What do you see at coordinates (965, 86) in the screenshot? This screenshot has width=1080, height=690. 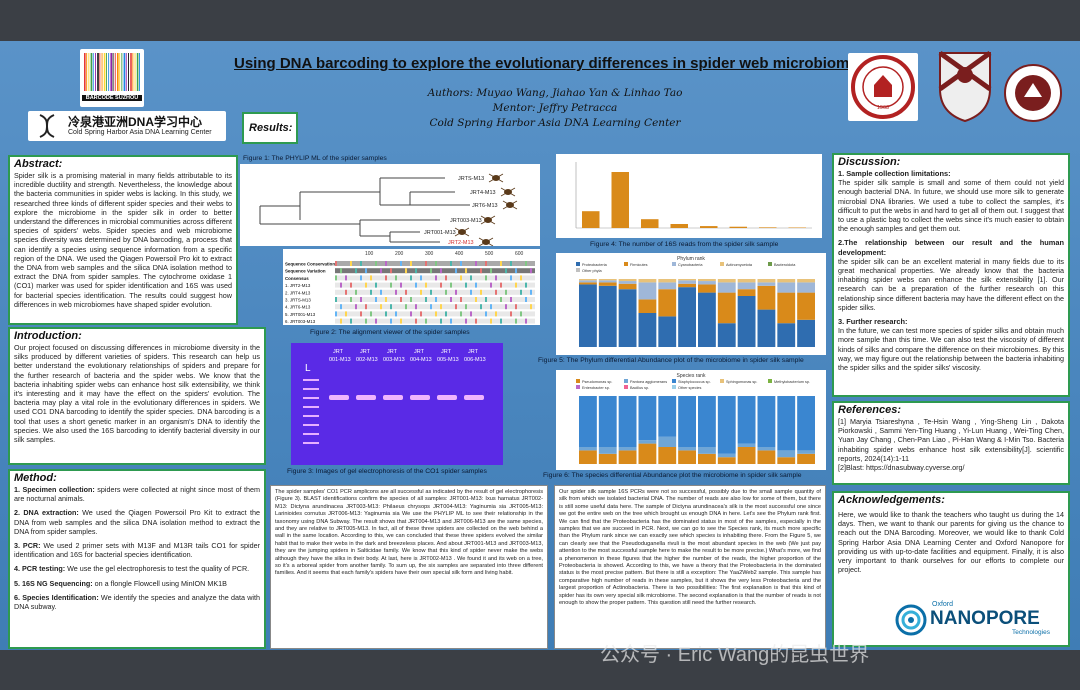 I see `crest-icon` at bounding box center [965, 86].